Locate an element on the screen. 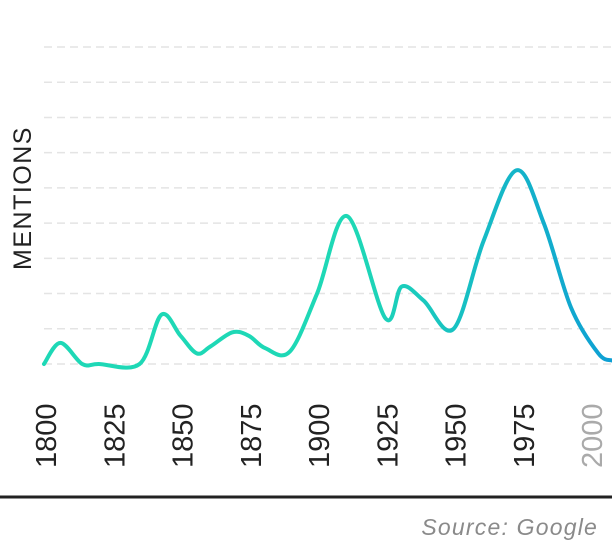  x-tick-labels: 1800 1825 1850 1875 1900 1925 1950 1975 2000 is located at coordinates (320, 435).